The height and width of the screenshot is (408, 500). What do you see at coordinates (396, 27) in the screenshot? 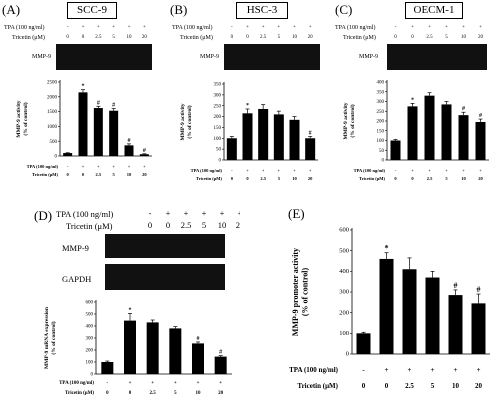
I see `header-tpa-value: -` at bounding box center [396, 27].